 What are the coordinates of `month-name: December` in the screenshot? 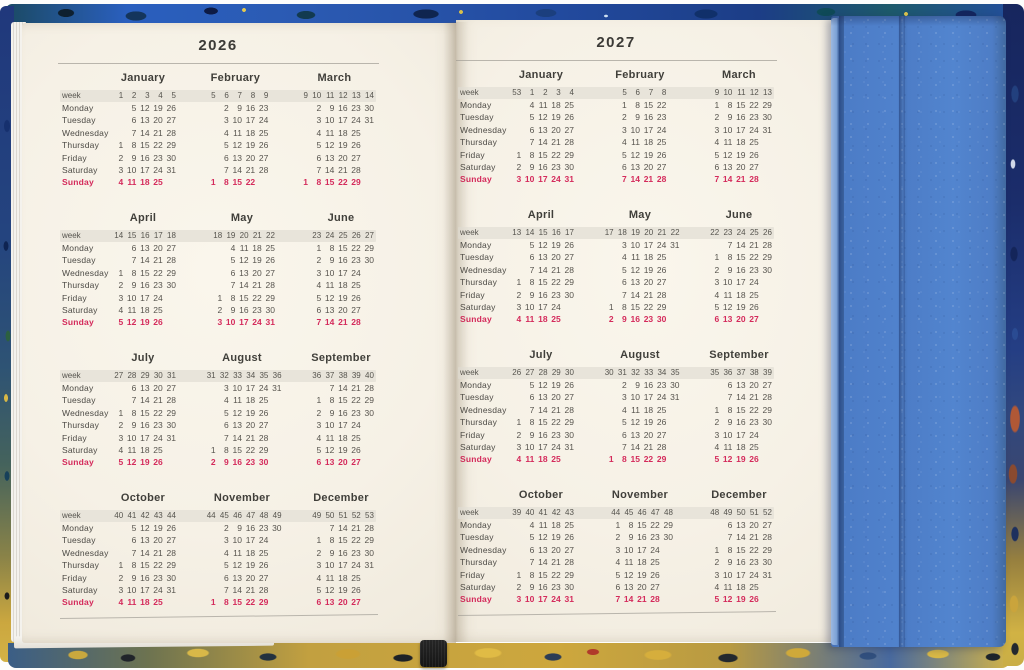 It's located at (341, 498).